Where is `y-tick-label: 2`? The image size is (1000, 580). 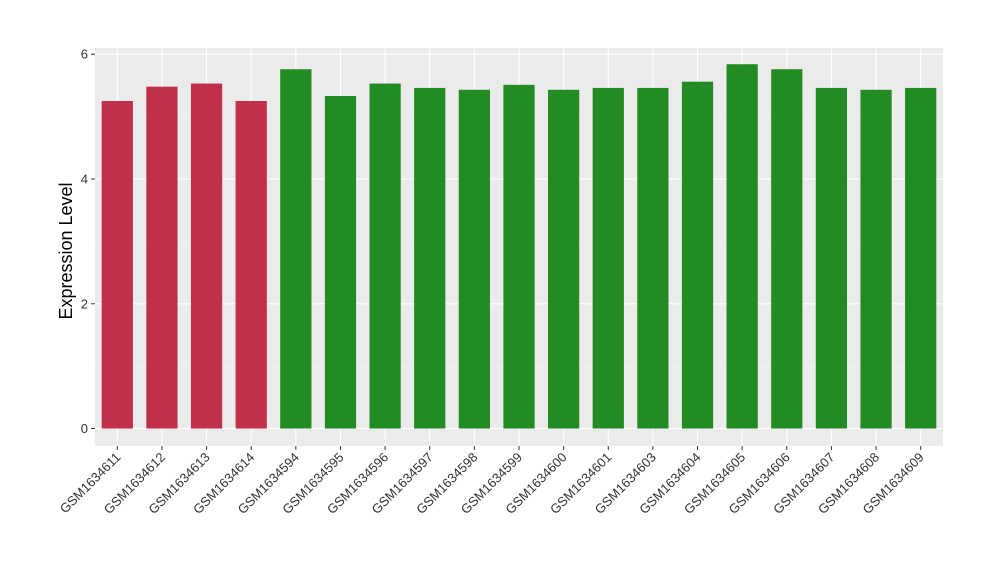
y-tick-label: 2 is located at coordinates (84, 303).